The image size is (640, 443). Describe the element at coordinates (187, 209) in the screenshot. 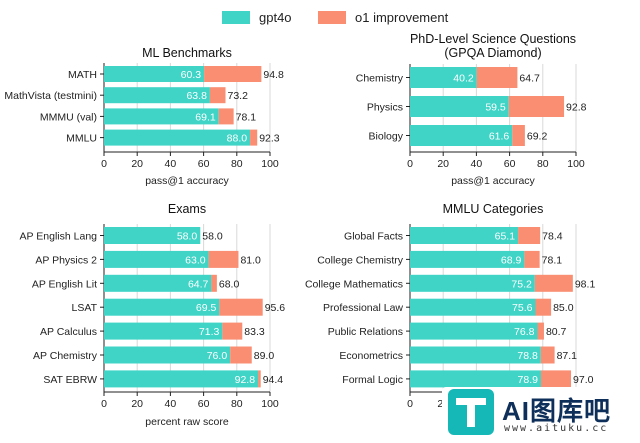

I see `chart-title: Exams` at that location.